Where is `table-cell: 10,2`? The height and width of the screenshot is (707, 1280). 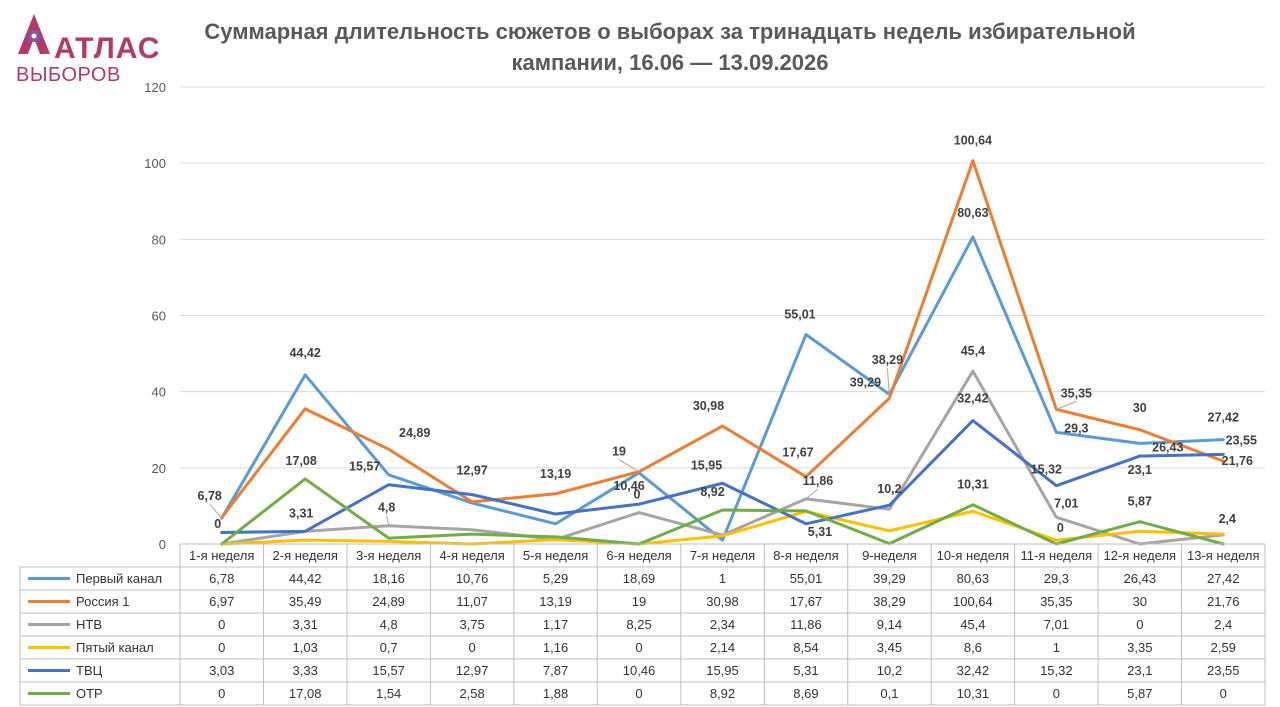
table-cell: 10,2 is located at coordinates (889, 670).